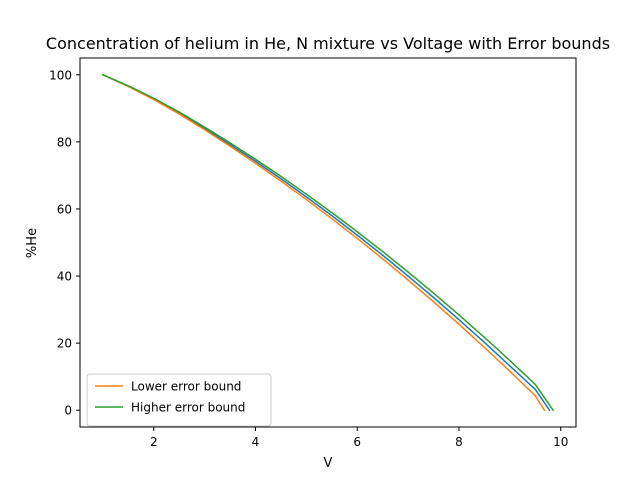 The width and height of the screenshot is (640, 484). I want to click on y-tick-label: 40, so click(64, 277).